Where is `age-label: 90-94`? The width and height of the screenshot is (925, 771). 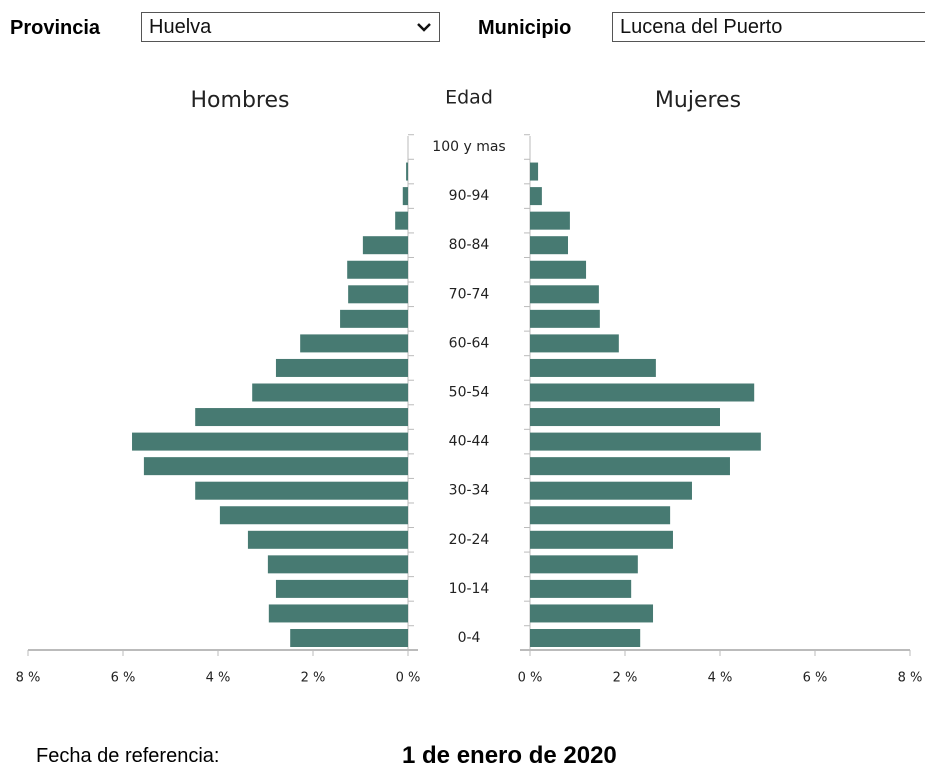 age-label: 90-94 is located at coordinates (469, 196).